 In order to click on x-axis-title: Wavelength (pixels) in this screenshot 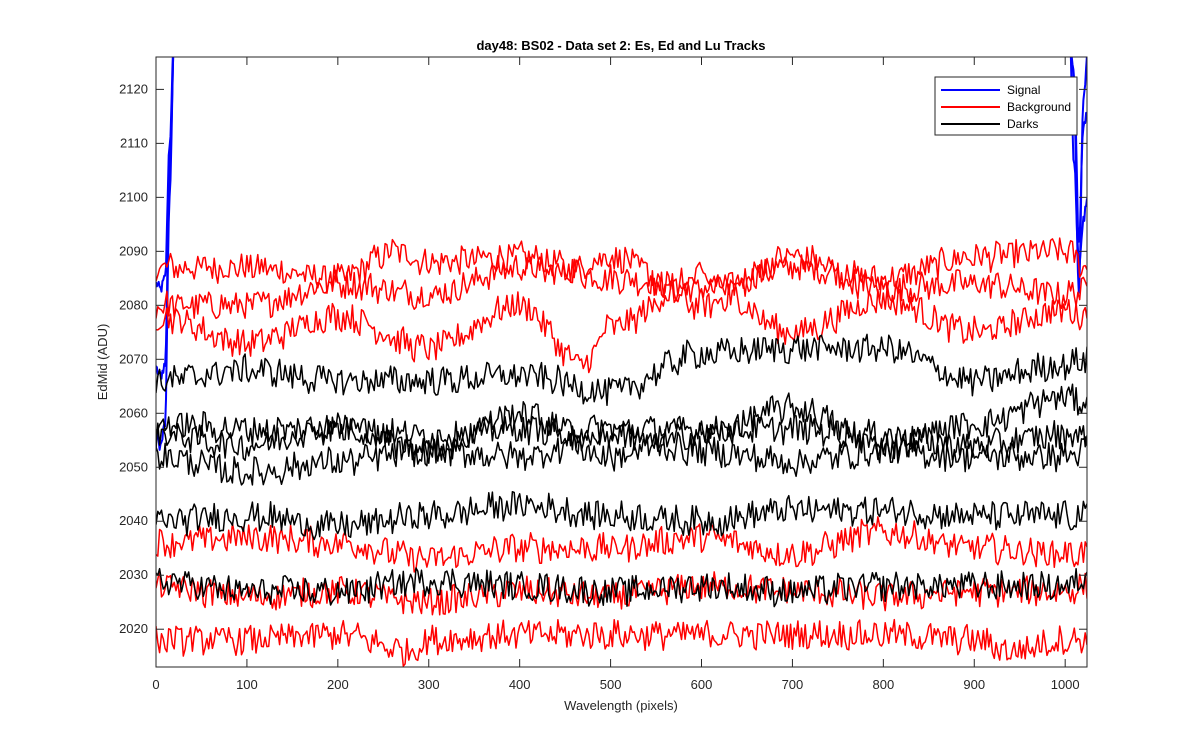, I will do `click(621, 705)`.